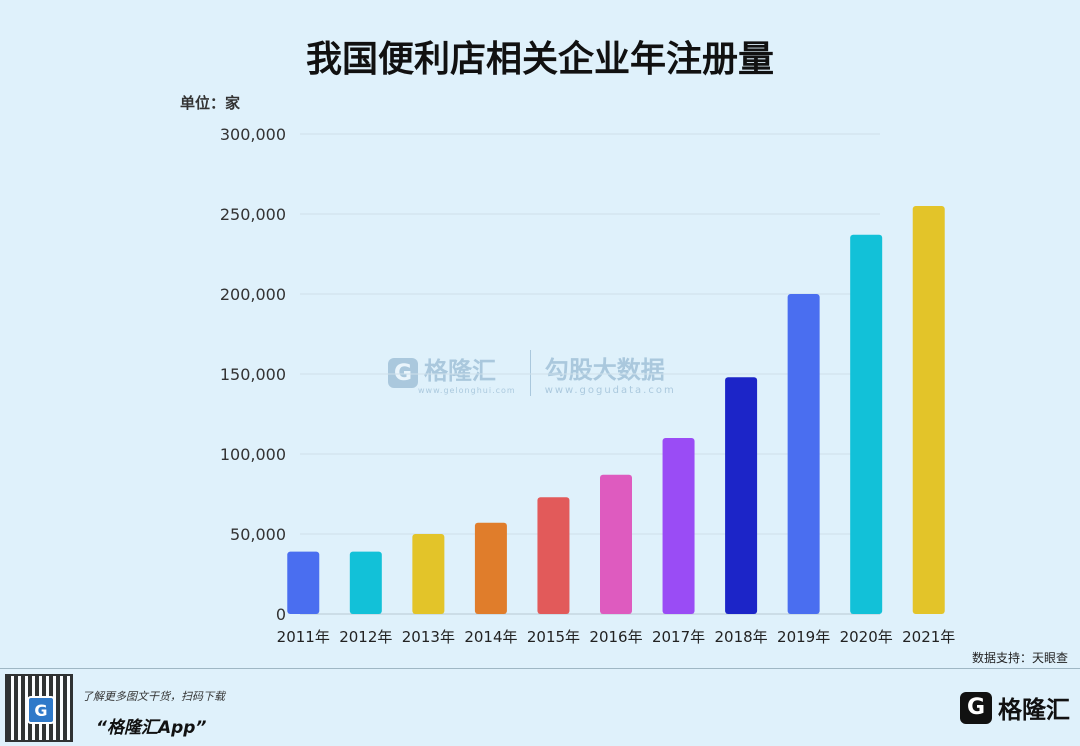 The image size is (1080, 746). I want to click on footer-logo-name: 格隆汇, so click(1034, 710).